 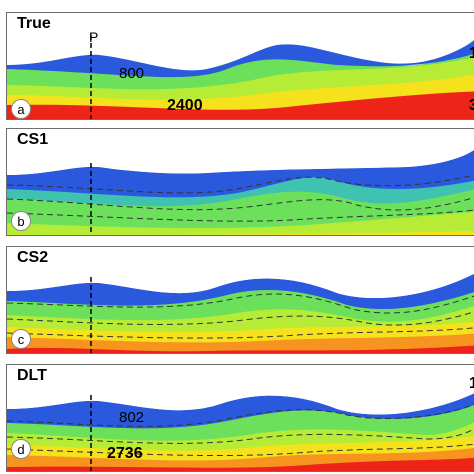 I want to click on panel-title: CS2, so click(x=33, y=257).